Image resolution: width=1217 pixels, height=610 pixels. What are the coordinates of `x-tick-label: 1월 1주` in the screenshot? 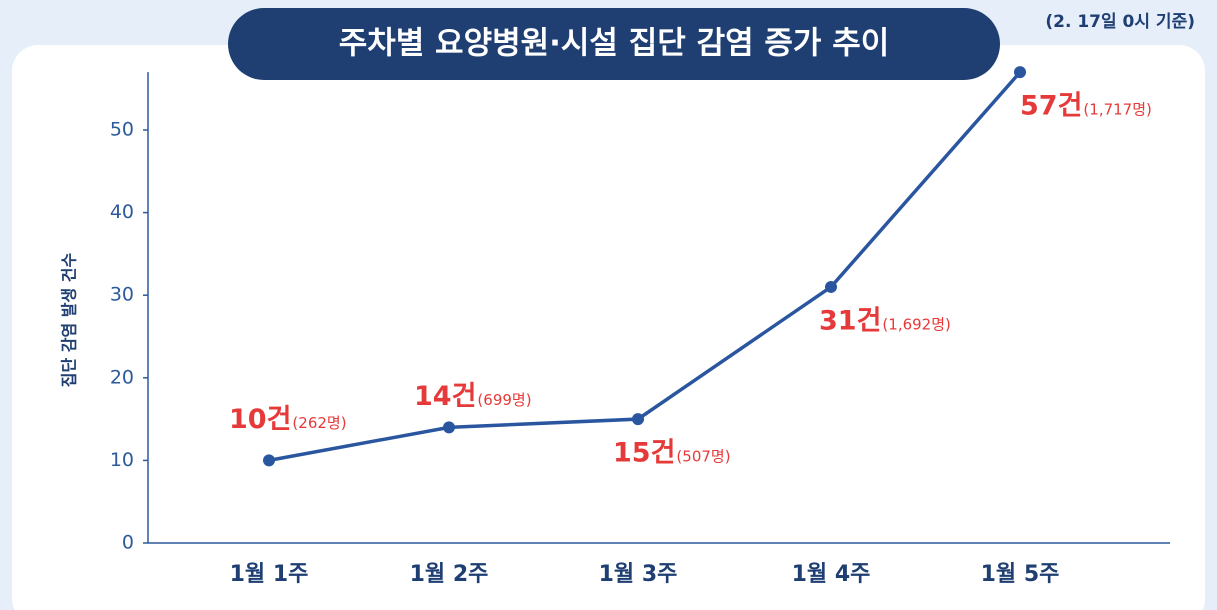 It's located at (269, 574).